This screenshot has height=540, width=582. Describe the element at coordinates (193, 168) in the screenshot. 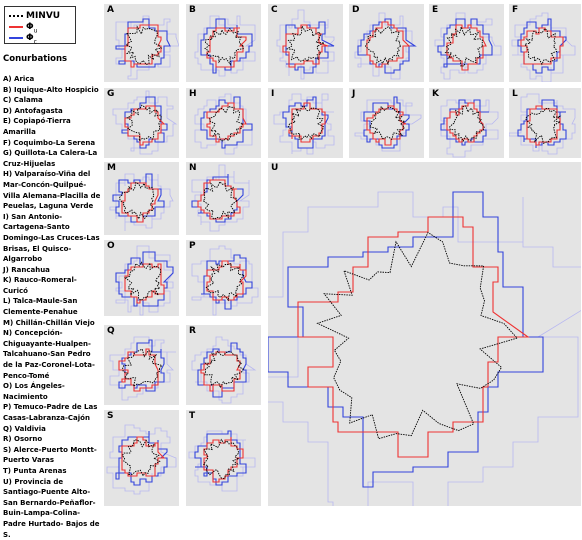

I see `panel-letter: N` at that location.